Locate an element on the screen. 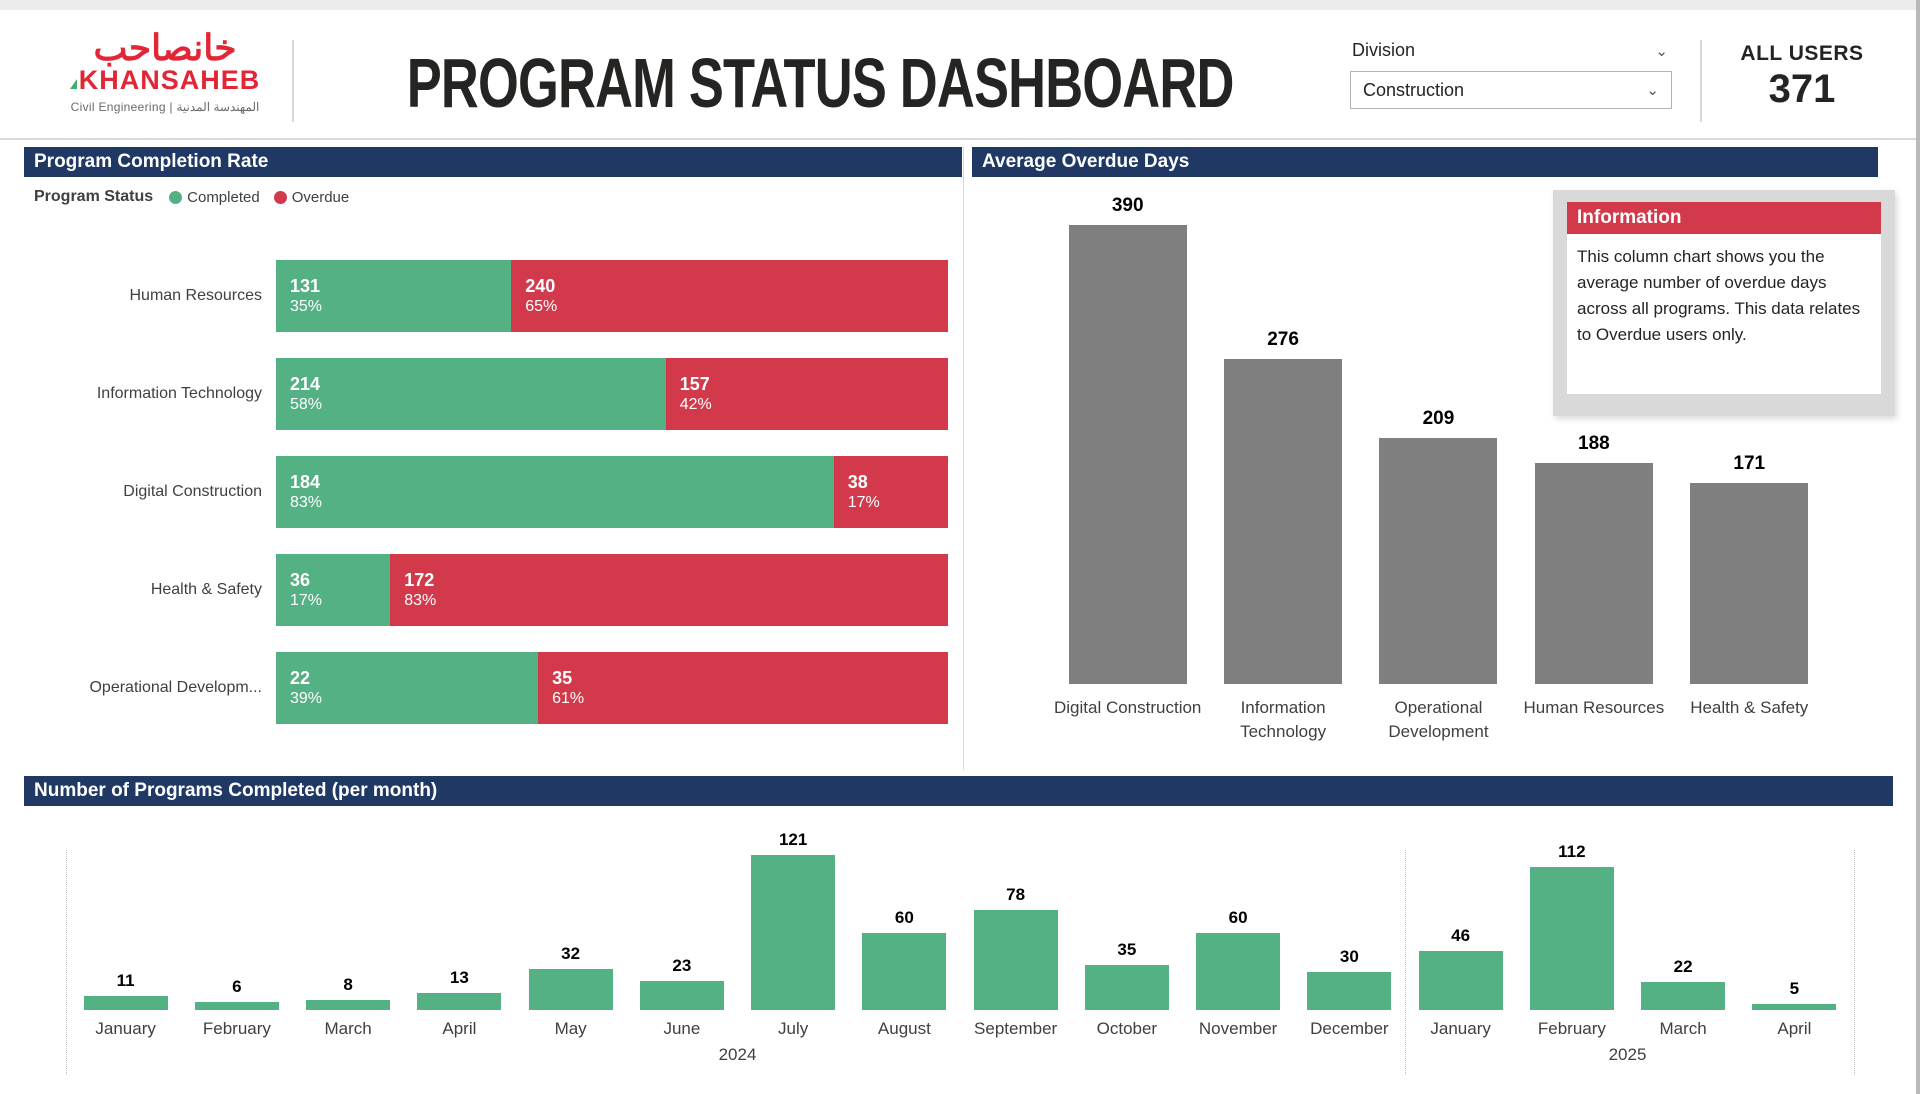  month-value: 13 is located at coordinates (459, 977).